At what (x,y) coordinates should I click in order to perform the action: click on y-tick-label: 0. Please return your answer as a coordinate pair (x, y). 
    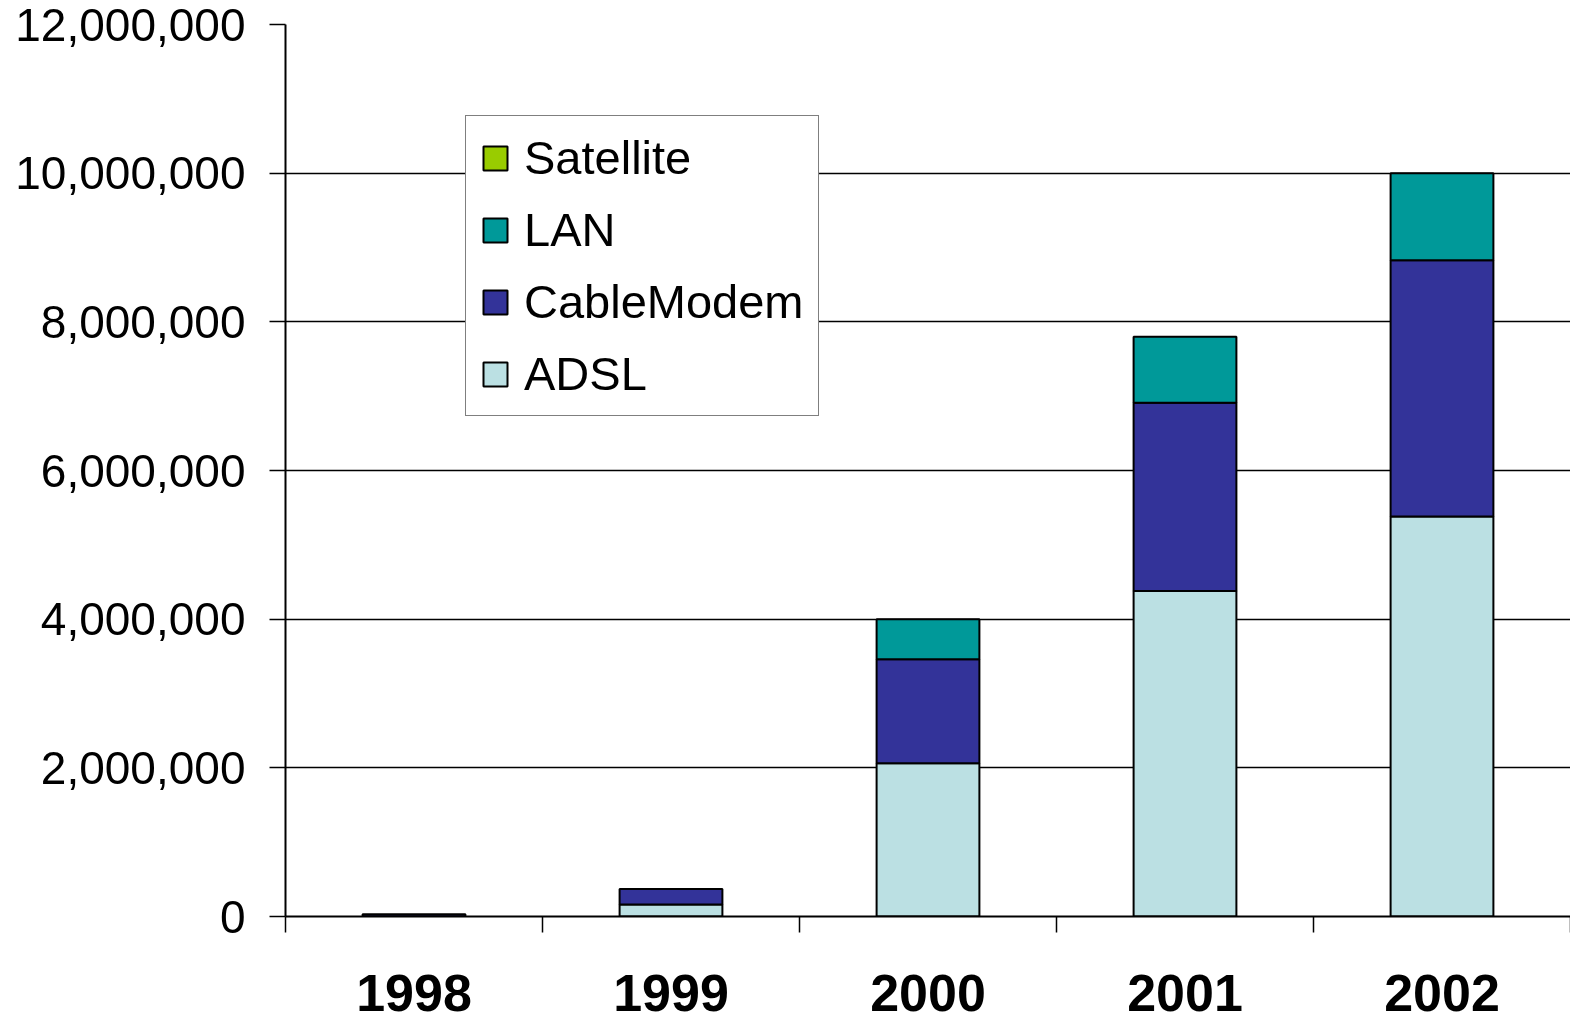
    Looking at the image, I should click on (232, 916).